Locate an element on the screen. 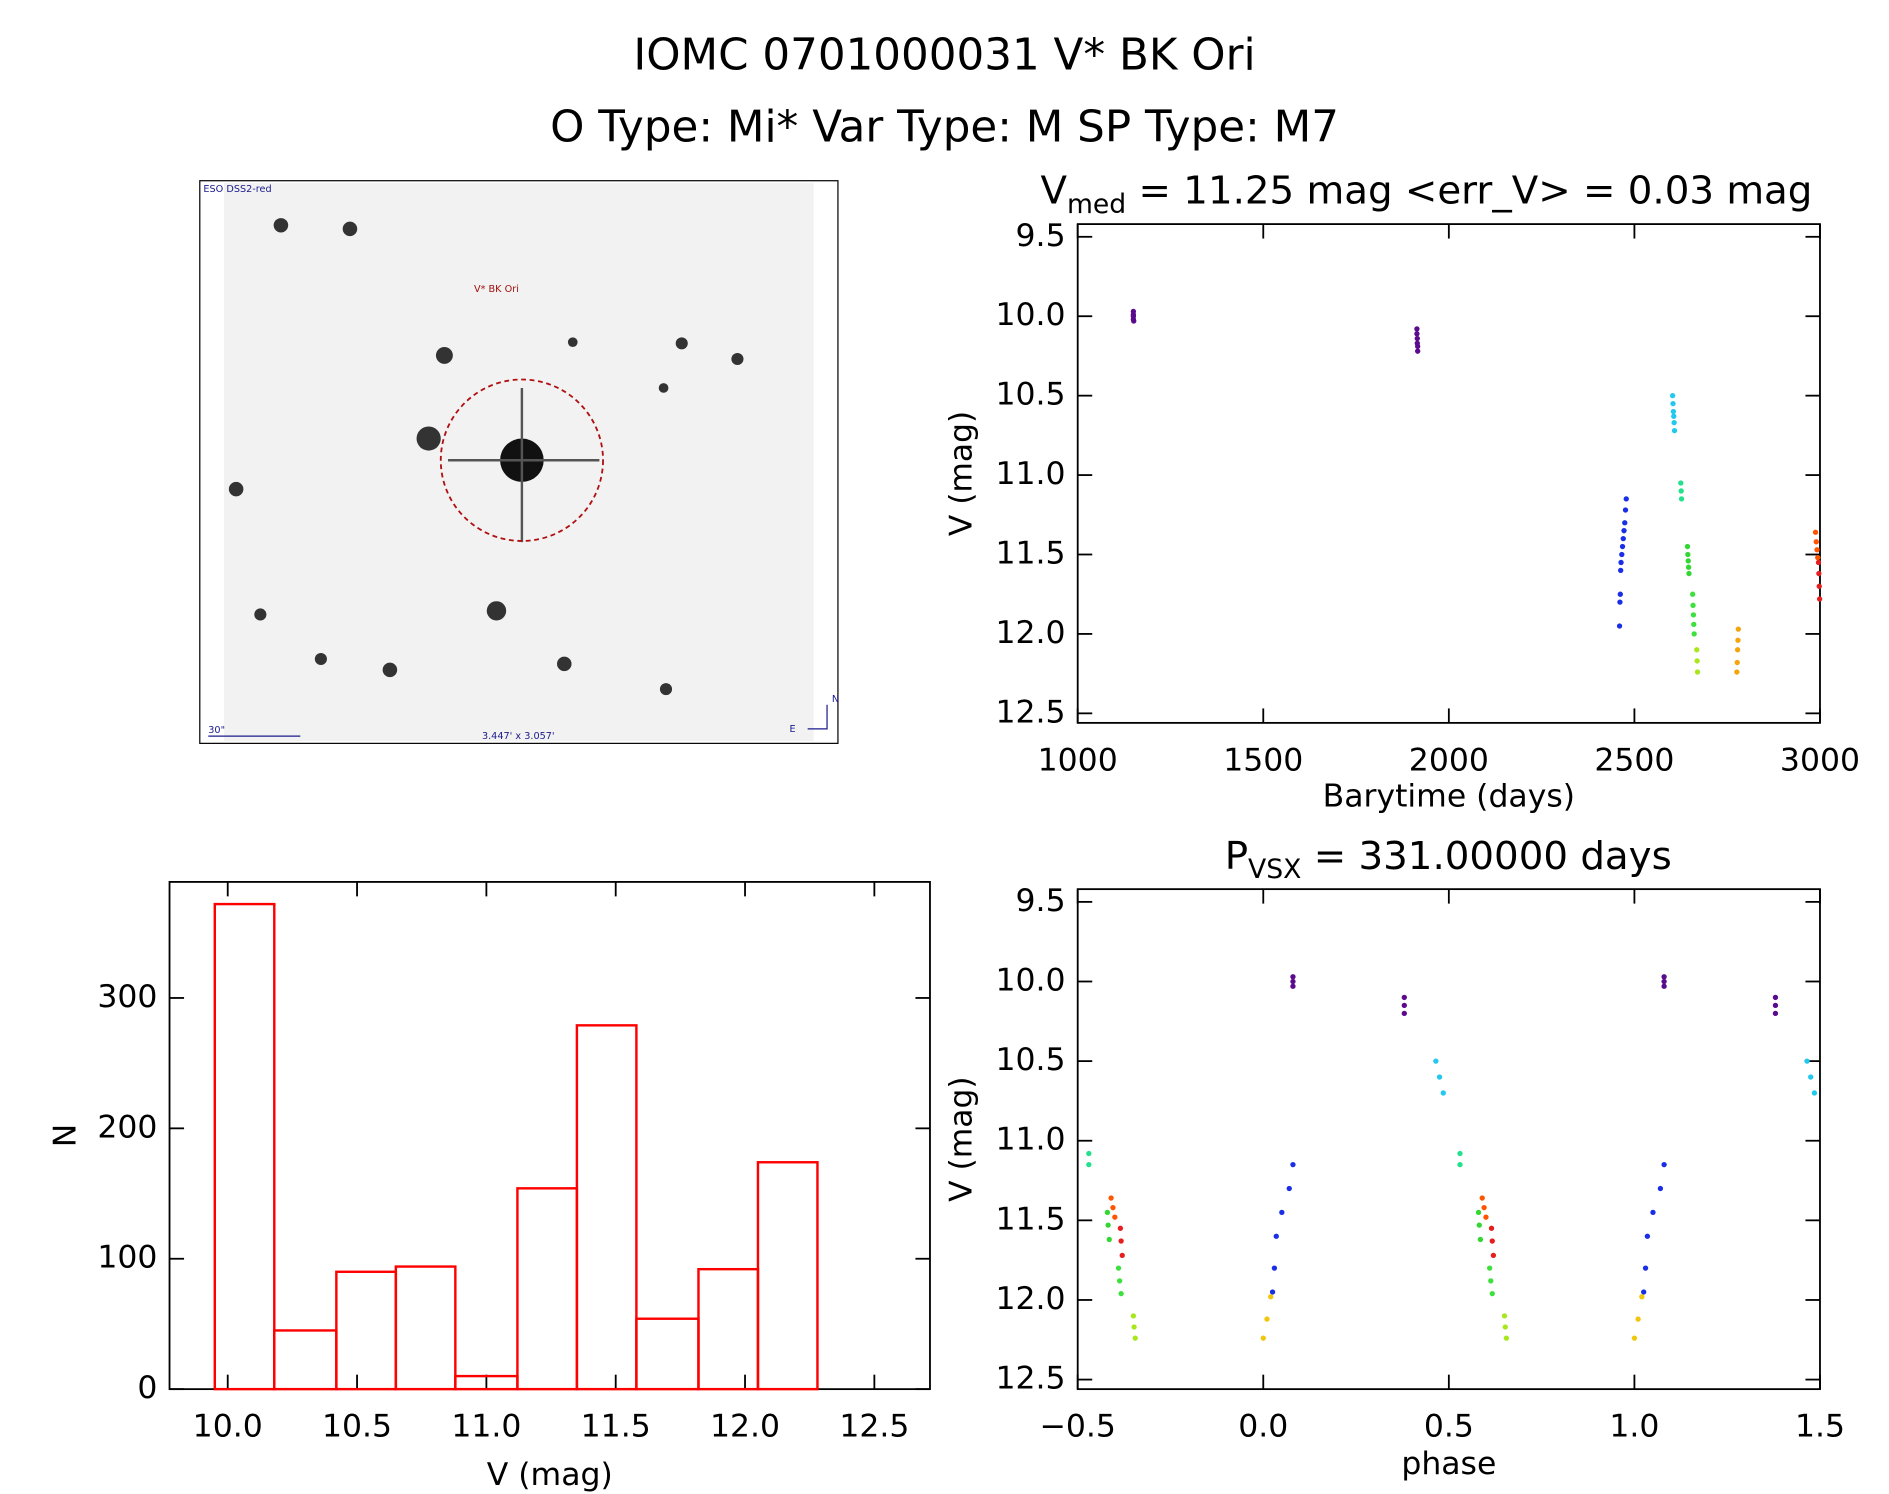 Image resolution: width=1889 pixels, height=1494 pixels. x-tick-label: 3000 is located at coordinates (1820, 760).